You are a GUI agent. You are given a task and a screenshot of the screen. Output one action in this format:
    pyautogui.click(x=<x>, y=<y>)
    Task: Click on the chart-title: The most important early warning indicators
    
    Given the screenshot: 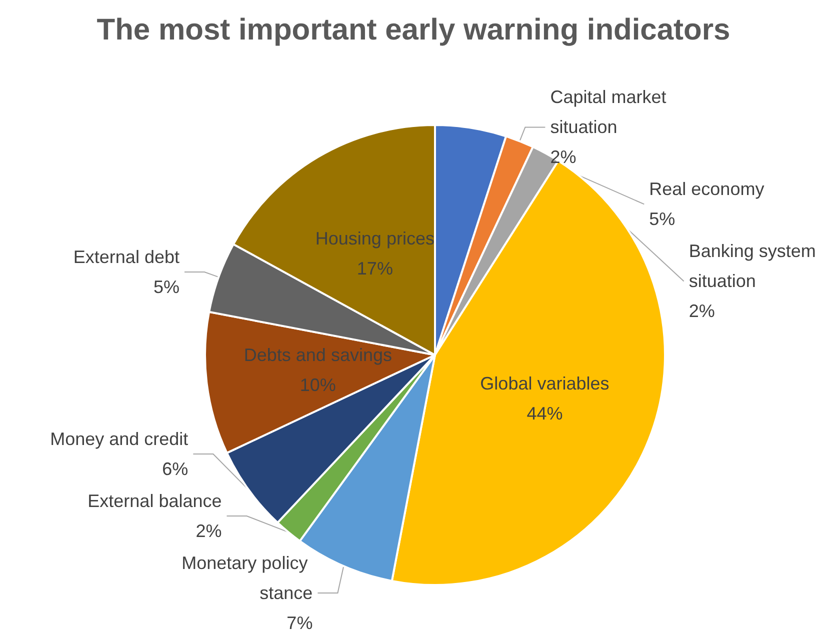 What is the action you would take?
    pyautogui.click(x=413, y=30)
    